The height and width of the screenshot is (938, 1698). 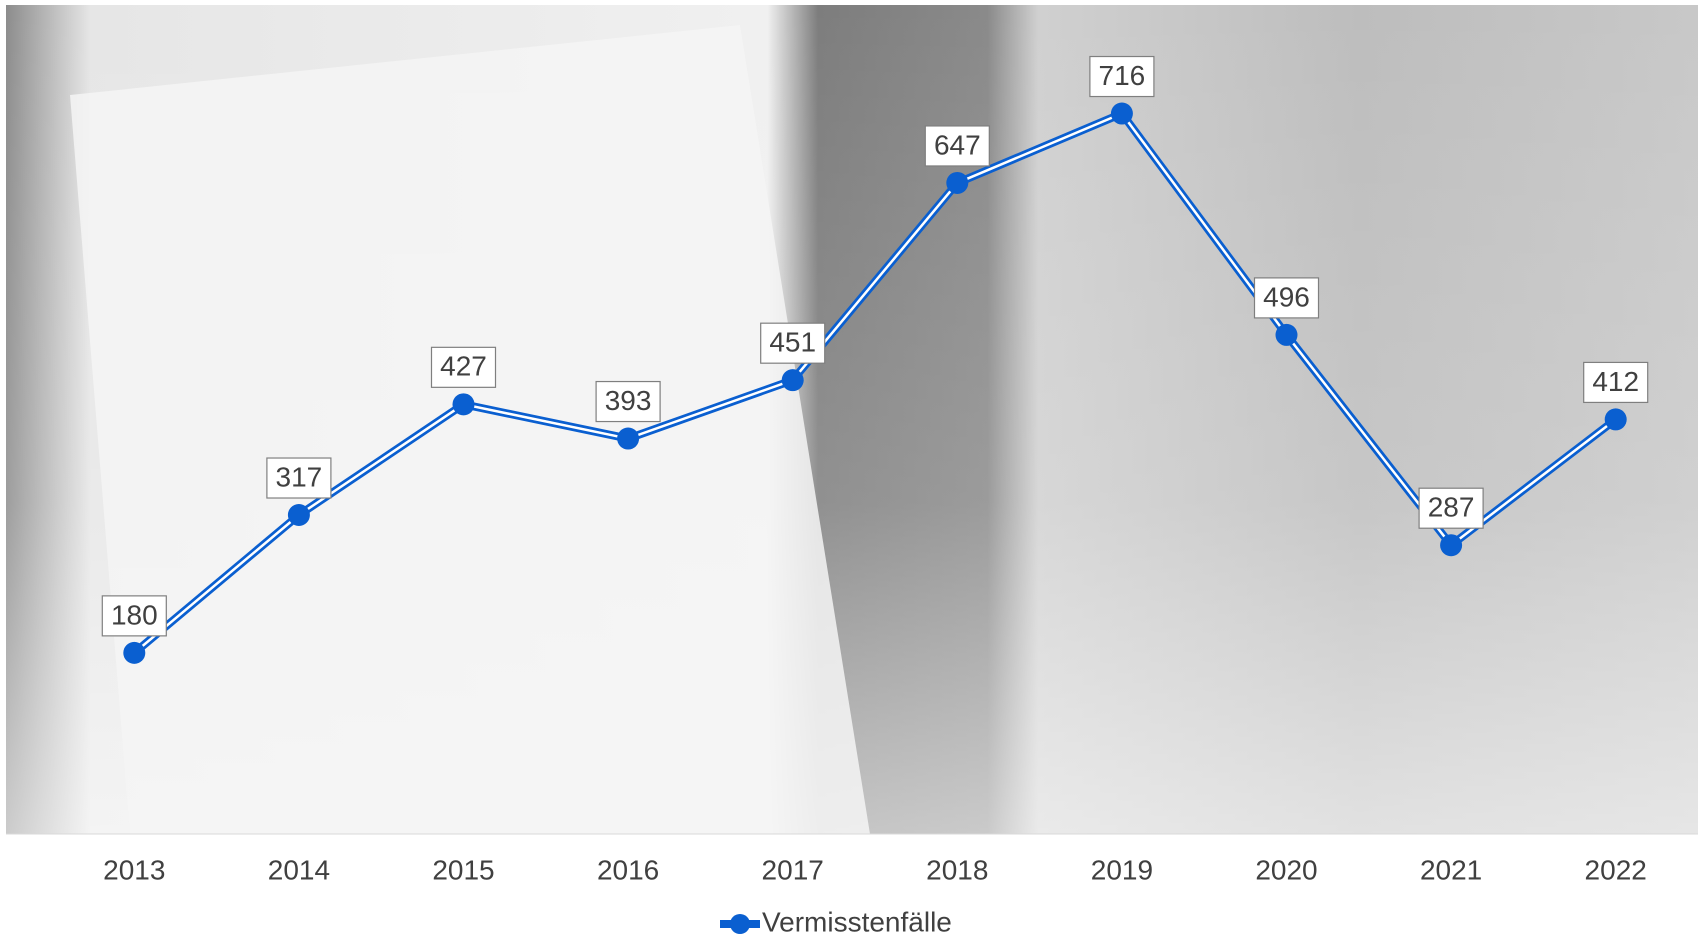 I want to click on data-label: 647, so click(x=957, y=144).